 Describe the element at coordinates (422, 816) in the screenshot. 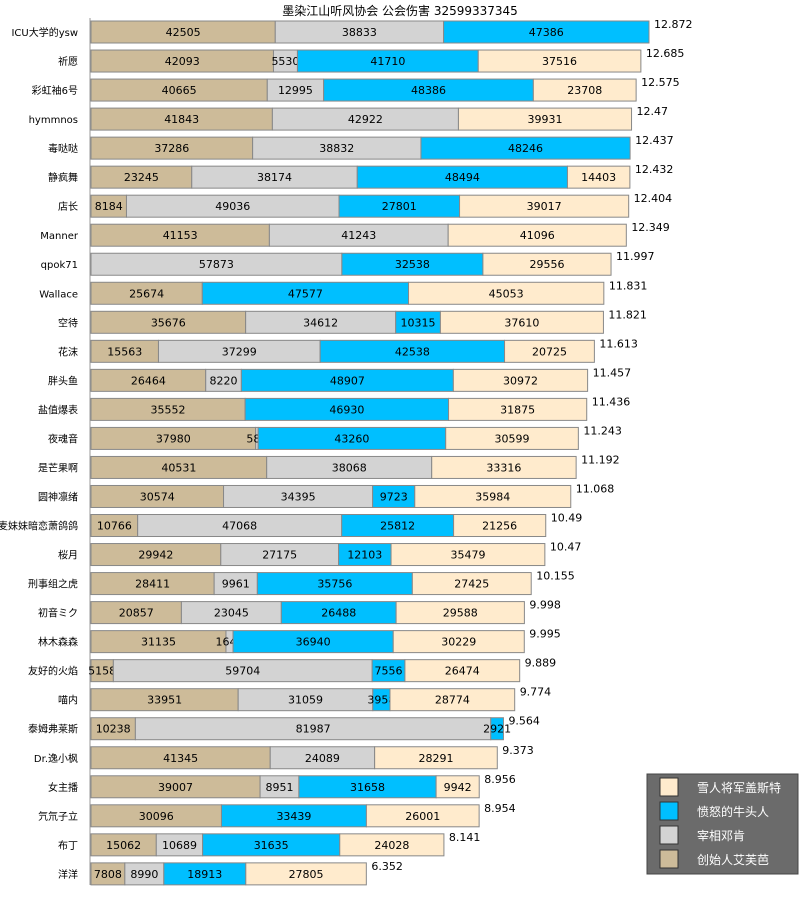

I see `segment-value-label: 26001` at that location.